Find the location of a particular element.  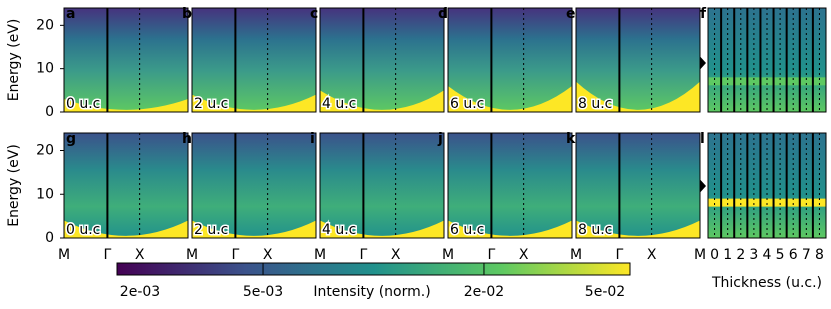

colorbar-tick-label: 5e-03 is located at coordinates (263, 292).